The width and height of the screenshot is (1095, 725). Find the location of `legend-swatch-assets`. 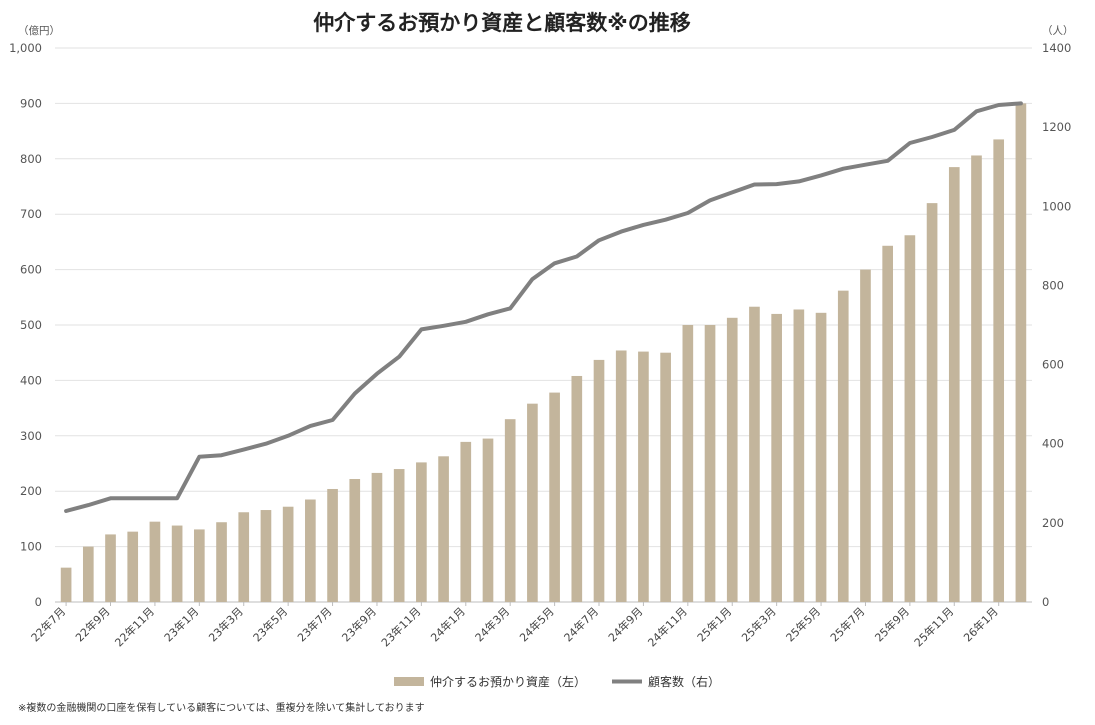

legend-swatch-assets is located at coordinates (409, 681).